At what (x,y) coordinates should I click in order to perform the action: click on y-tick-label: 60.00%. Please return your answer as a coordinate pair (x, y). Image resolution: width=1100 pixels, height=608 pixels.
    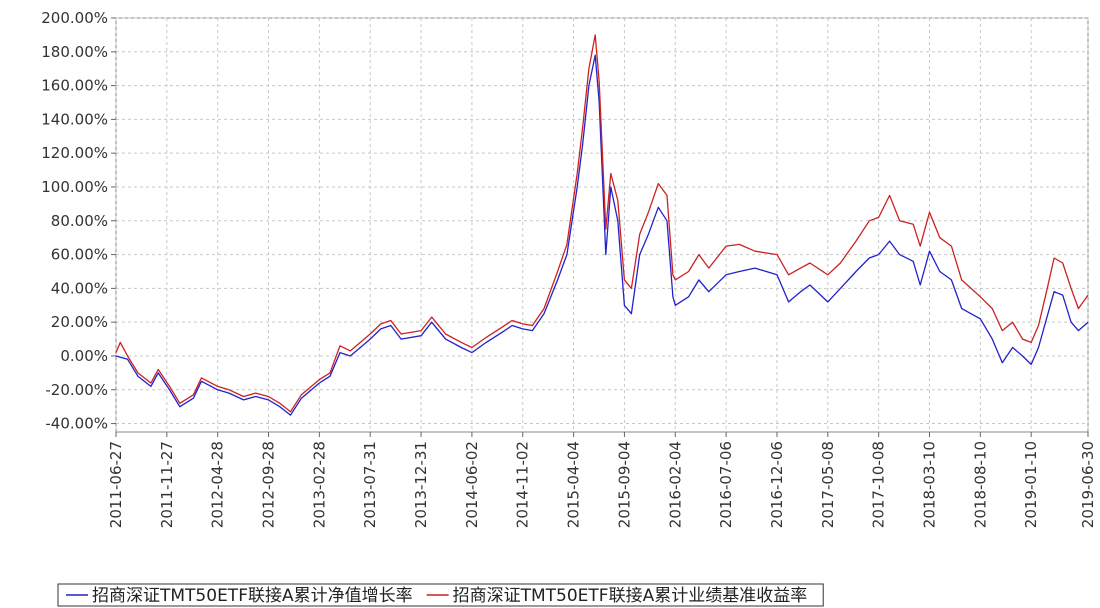
    Looking at the image, I should click on (79, 255).